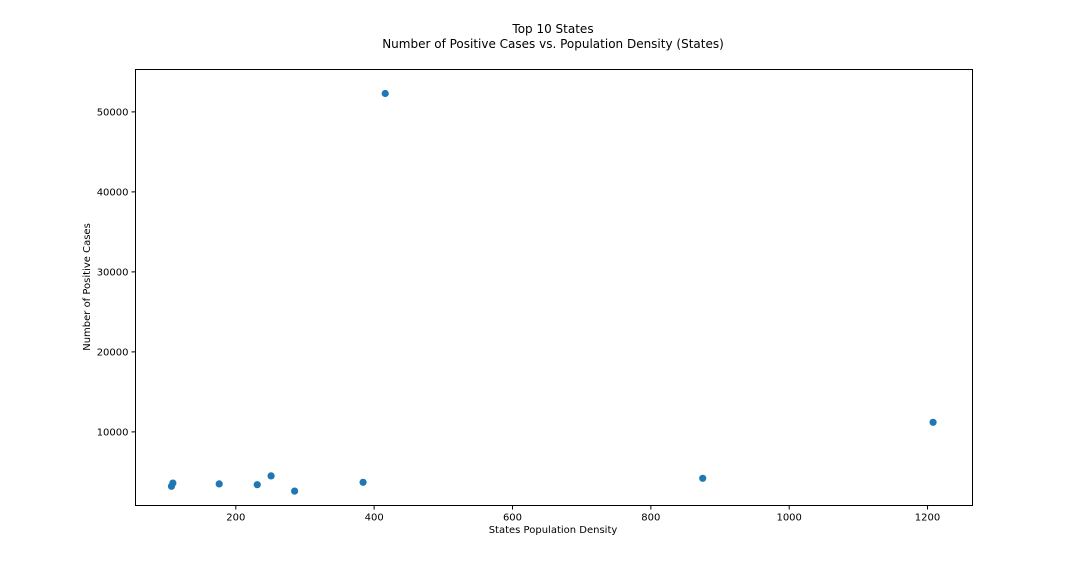  I want to click on x-tick-label: 600, so click(512, 518).